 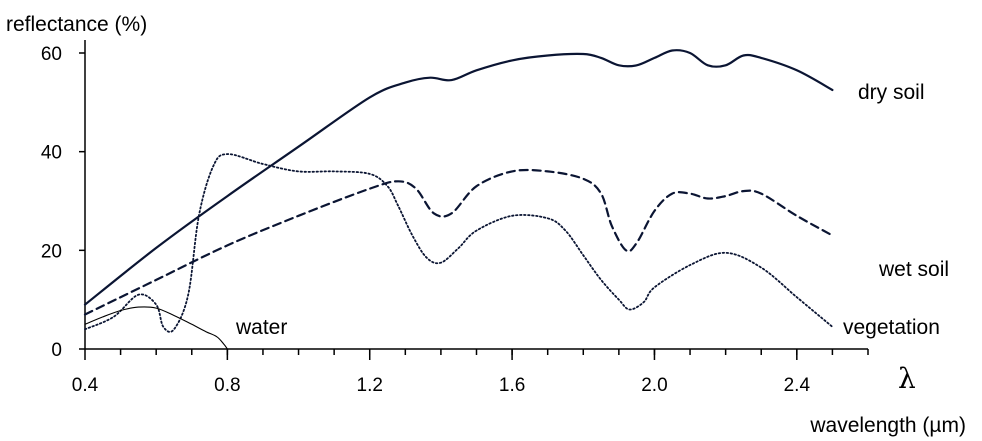 I want to click on x-tick-label: 0.8, so click(x=227, y=385).